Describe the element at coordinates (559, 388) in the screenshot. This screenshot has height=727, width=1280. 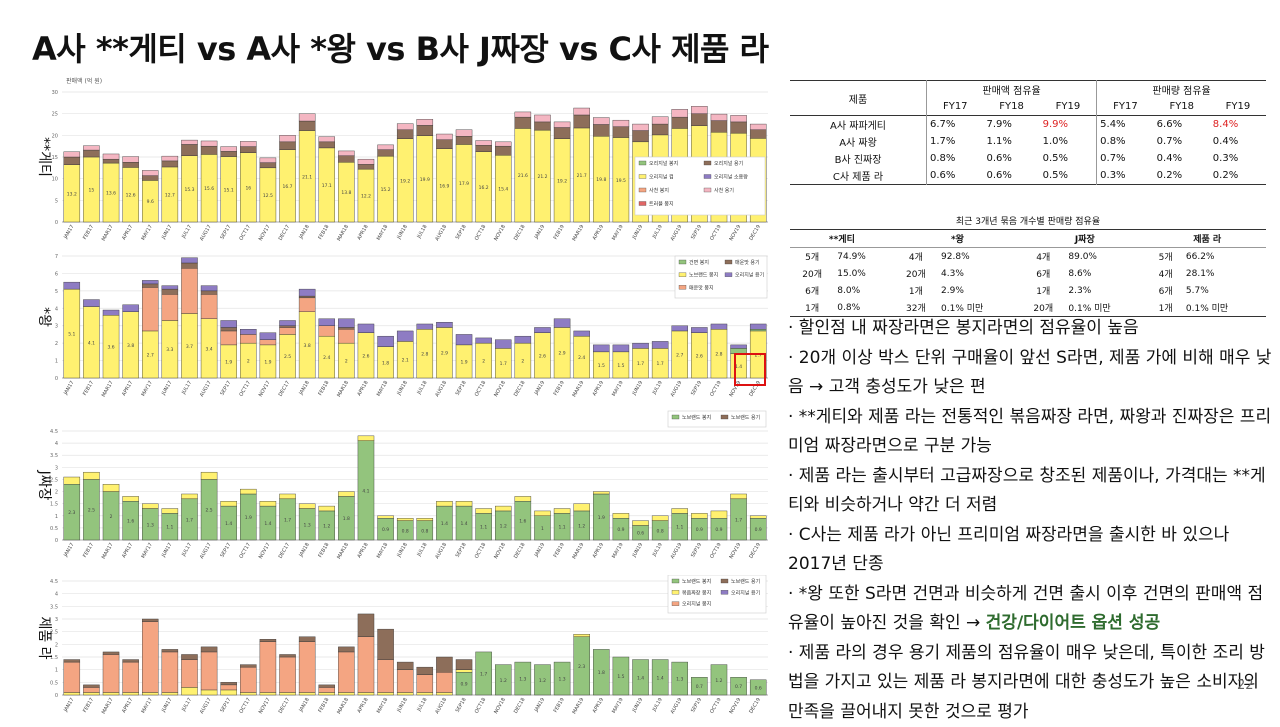
I see `x-tick-label: FEB19` at that location.